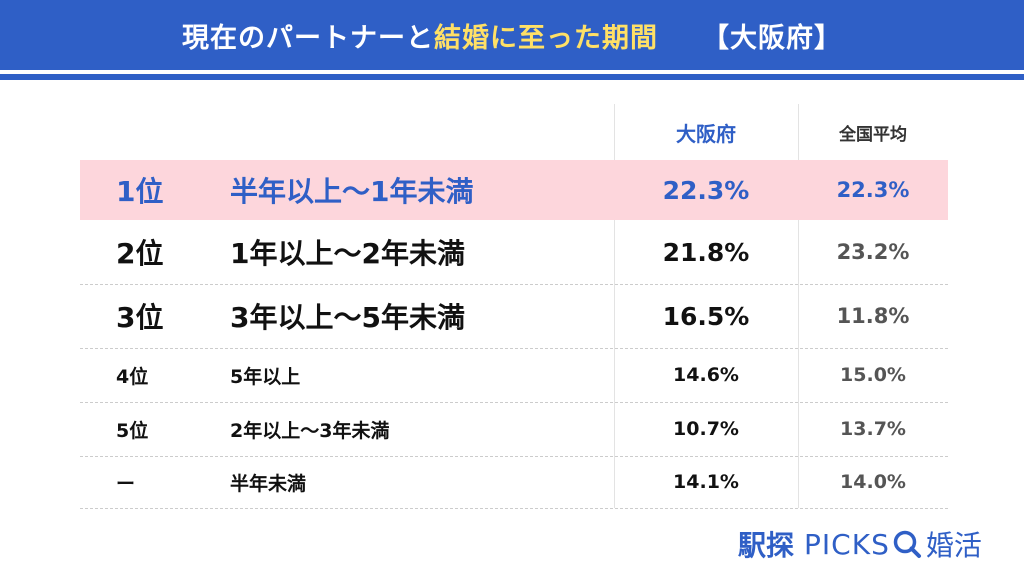 Image resolution: width=1024 pixels, height=576 pixels. I want to click on osaka-value: 10.7%, so click(706, 429).